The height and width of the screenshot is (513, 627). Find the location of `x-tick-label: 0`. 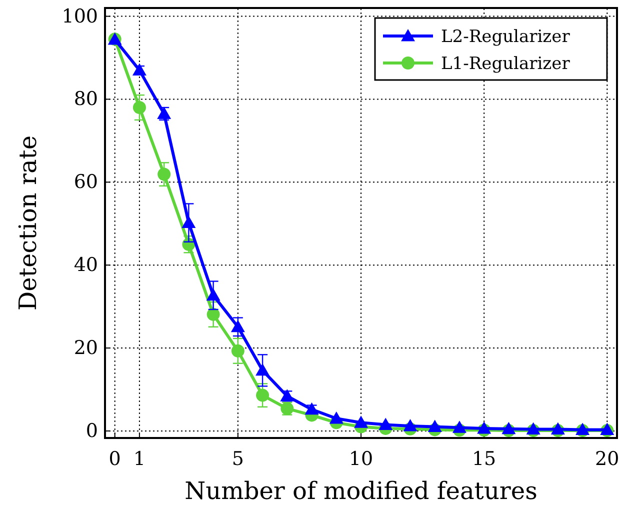

x-tick-label: 0 is located at coordinates (114, 459).